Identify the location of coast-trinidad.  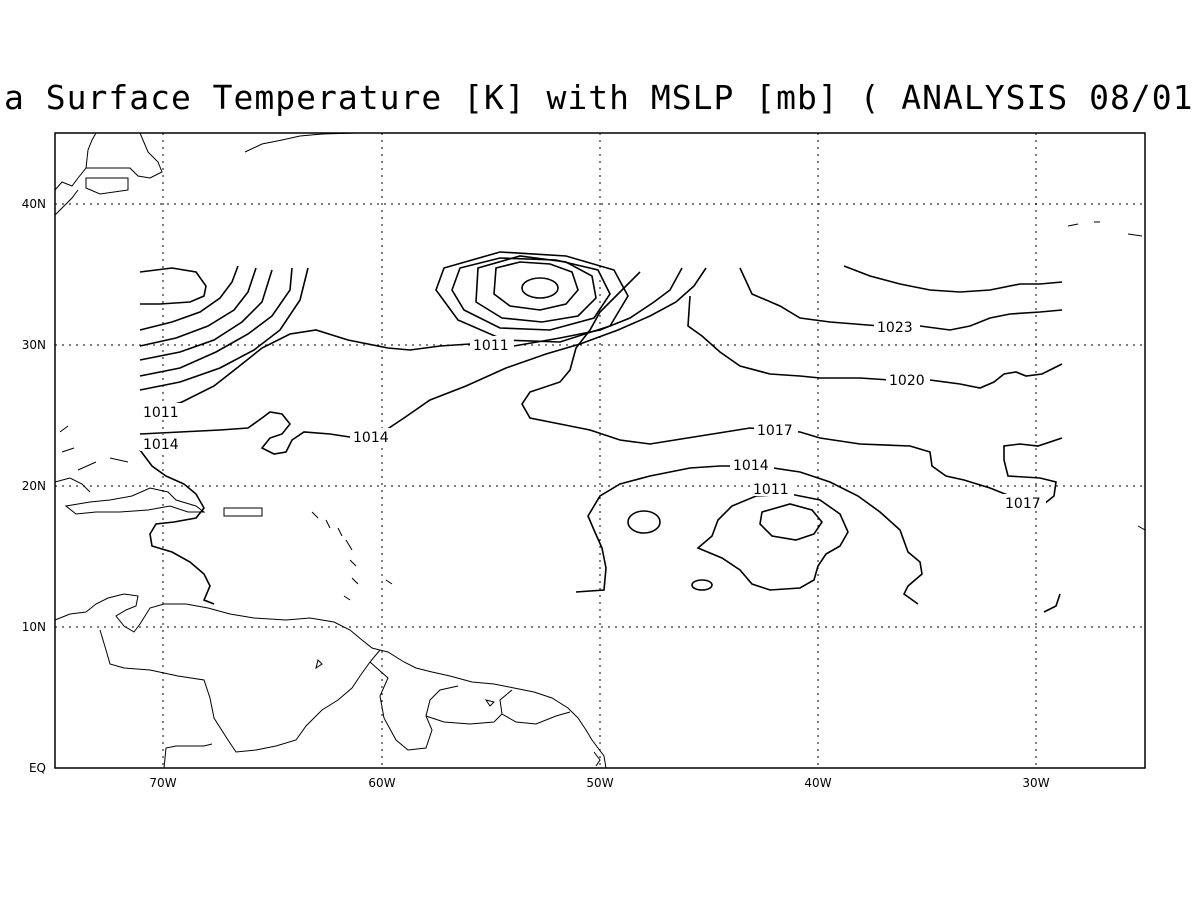
(319, 664).